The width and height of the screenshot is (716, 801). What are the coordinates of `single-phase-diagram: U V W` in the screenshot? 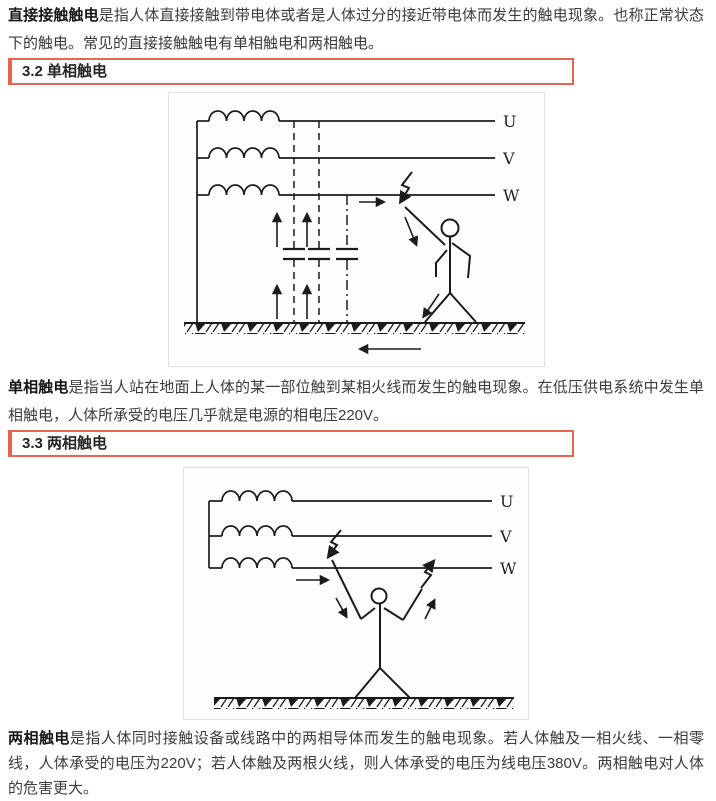 It's located at (354, 232).